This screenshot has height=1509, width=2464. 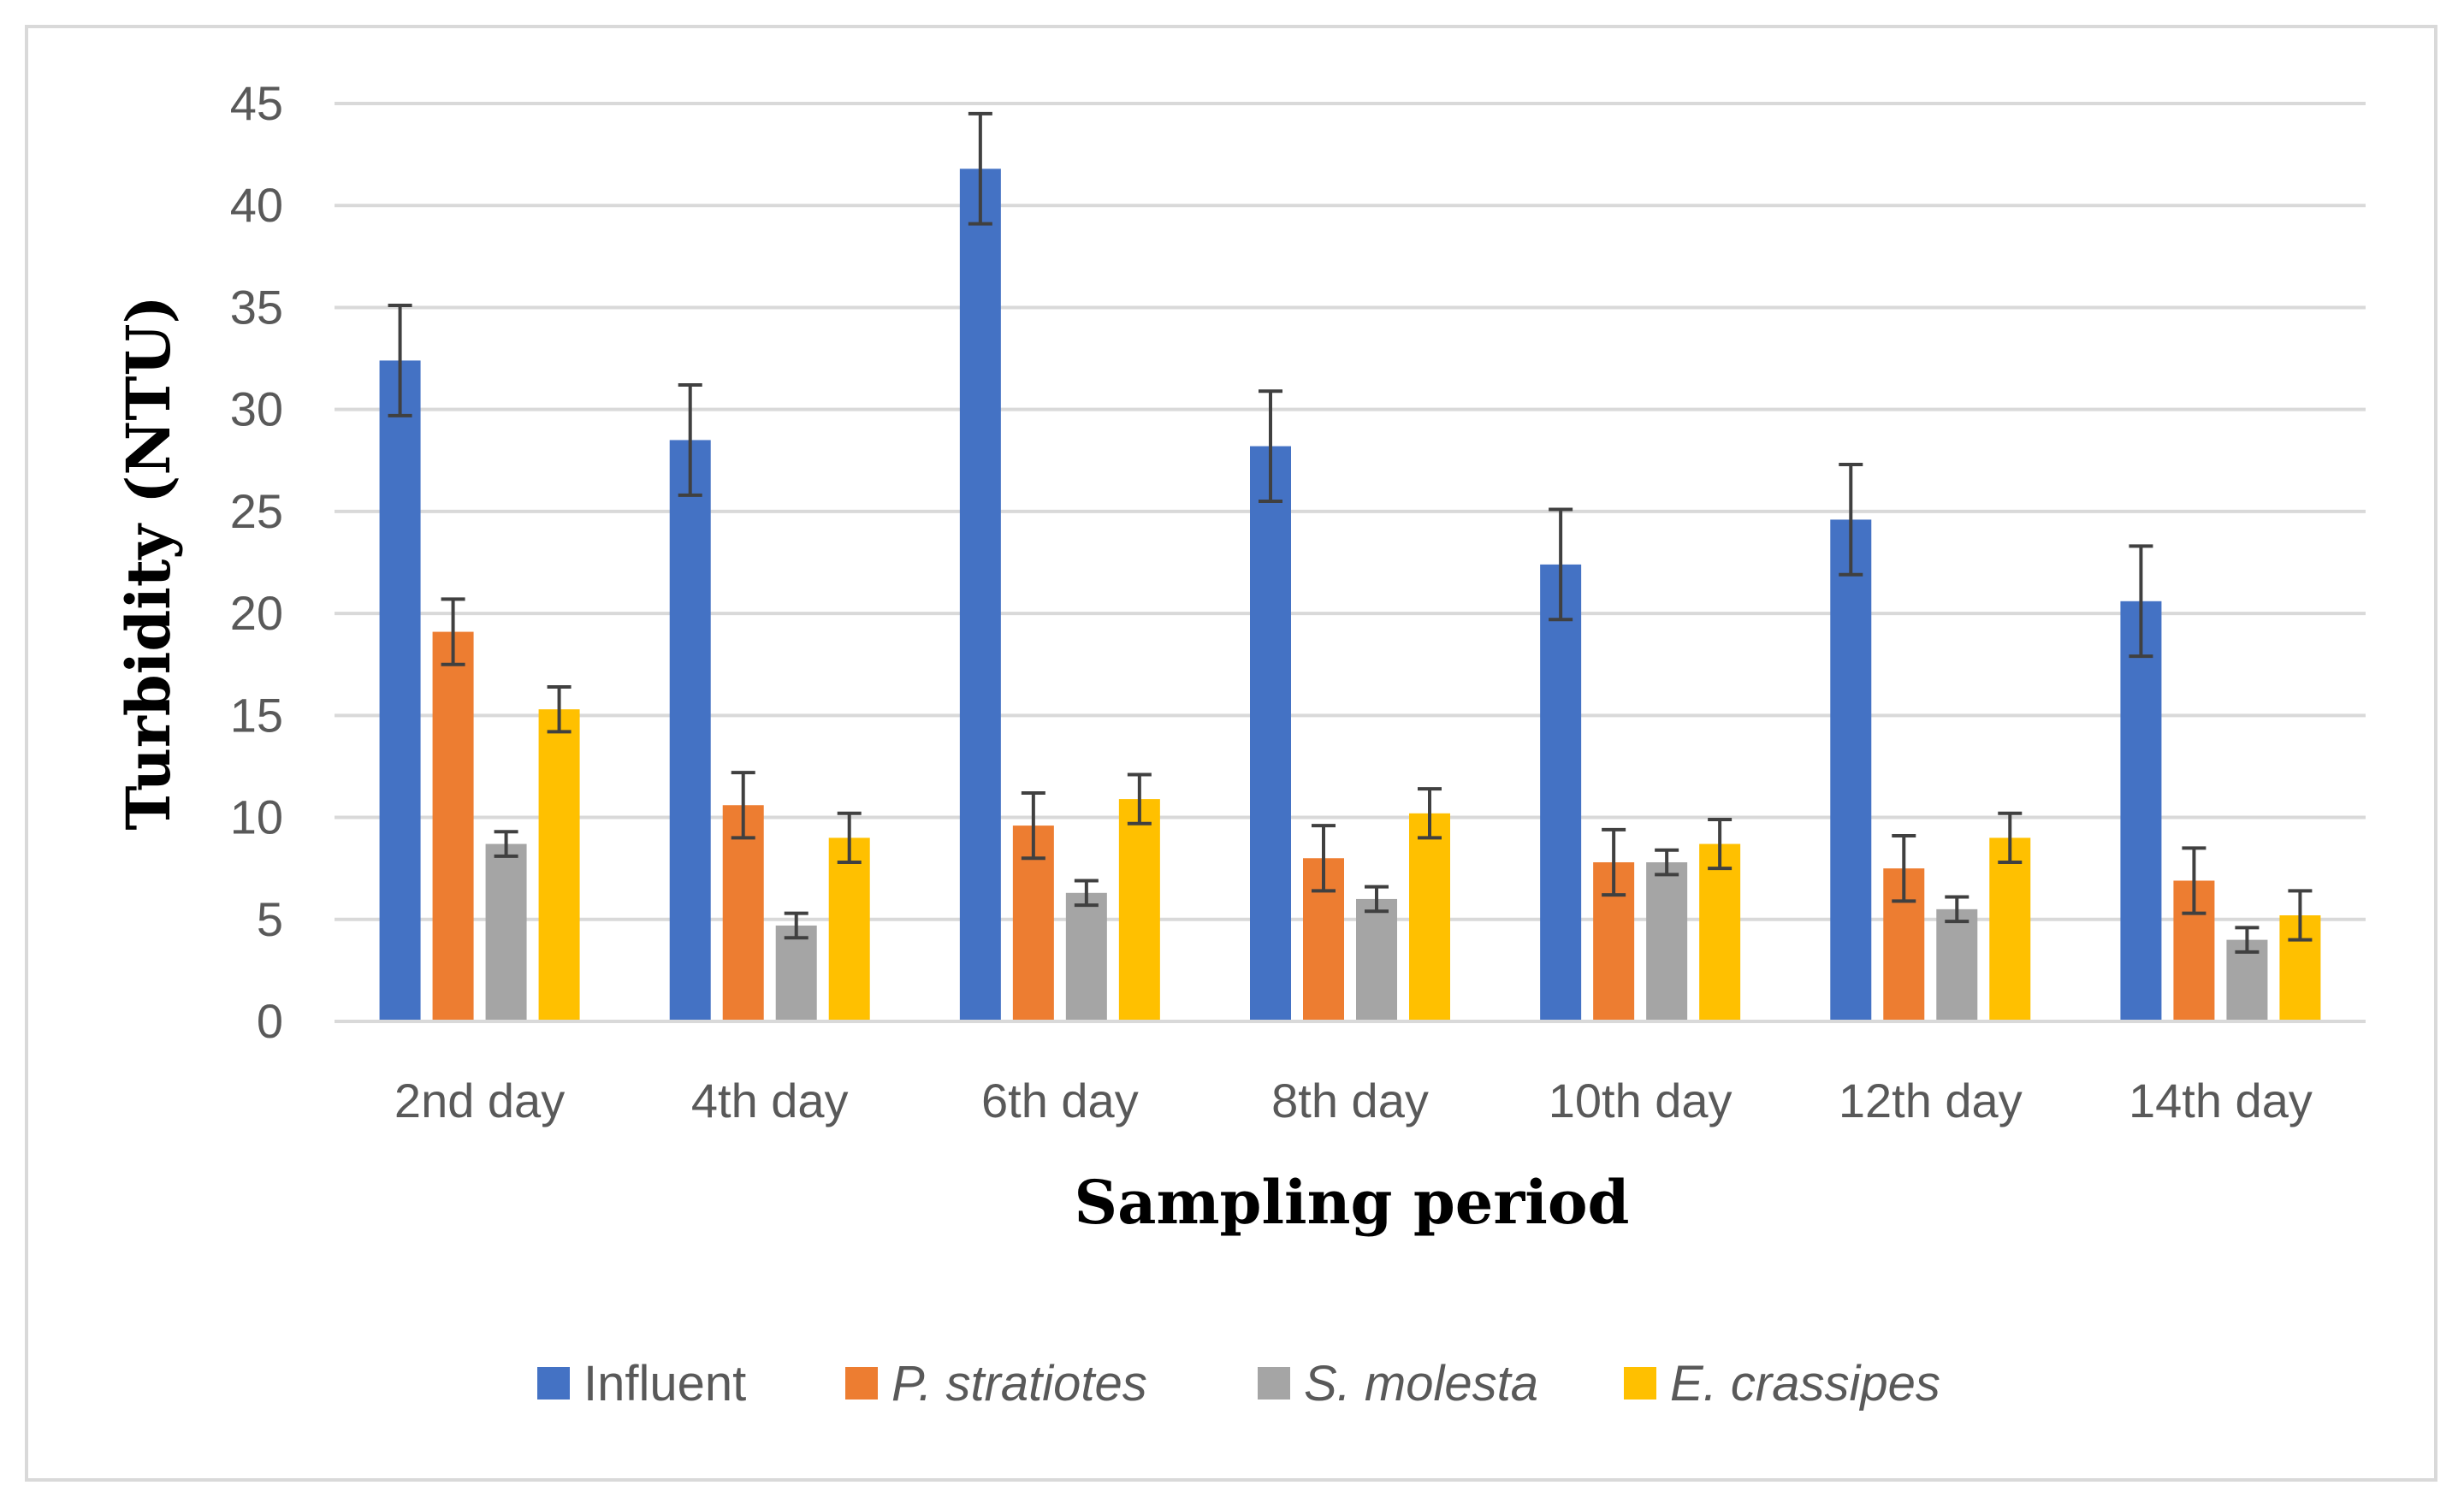 I want to click on y-tick-label: 30, so click(x=256, y=409).